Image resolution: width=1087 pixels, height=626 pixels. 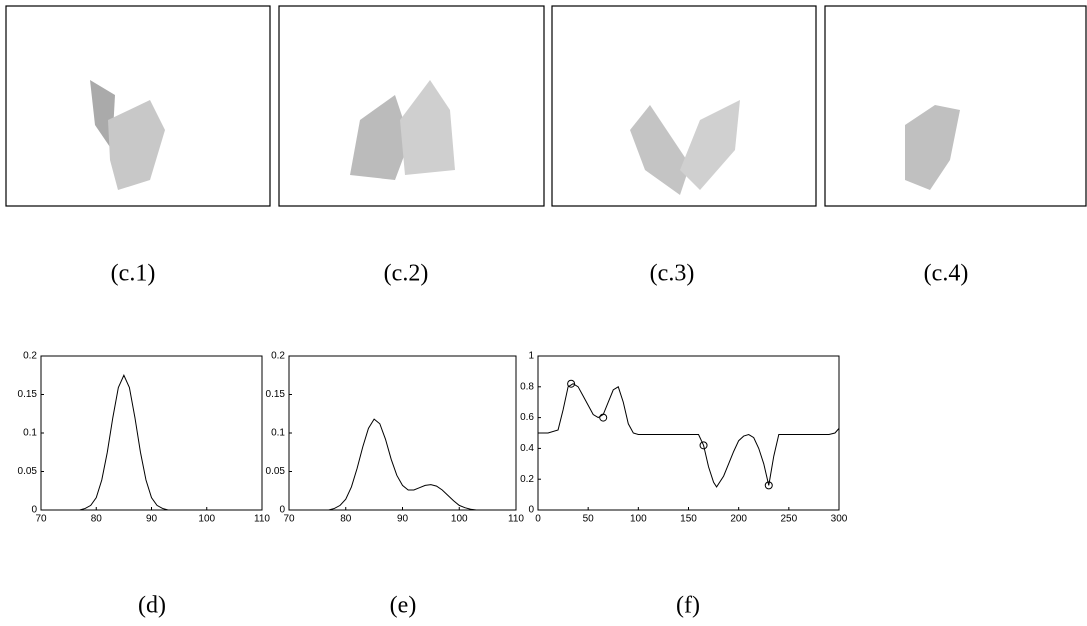 I want to click on y-tick-label: 0.8, so click(x=527, y=386).